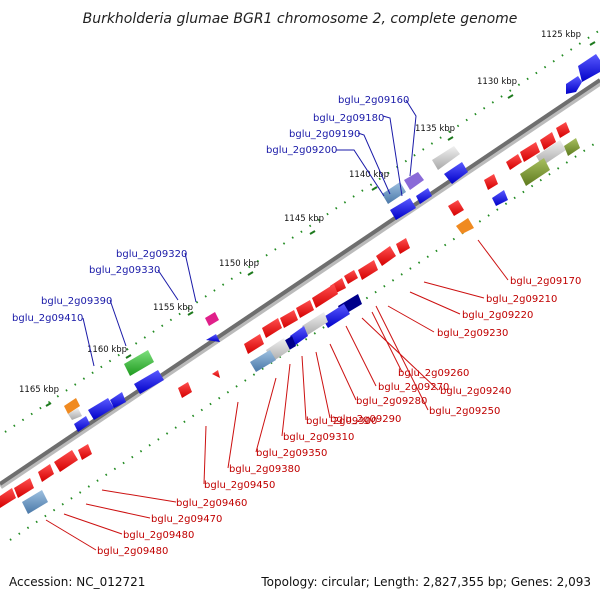  What do you see at coordinates (107, 350) in the screenshot?
I see `scale-label: 1160 kbp` at bounding box center [107, 350].